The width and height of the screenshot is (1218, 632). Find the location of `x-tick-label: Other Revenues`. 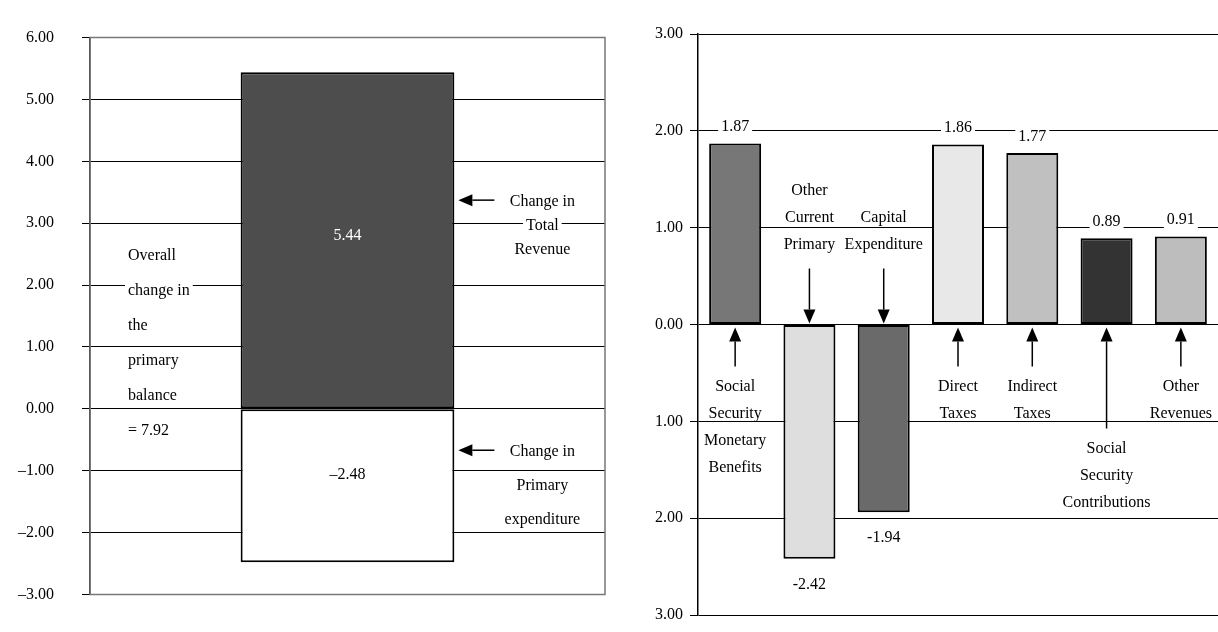

x-tick-label: Other Revenues is located at coordinates (1180, 398).